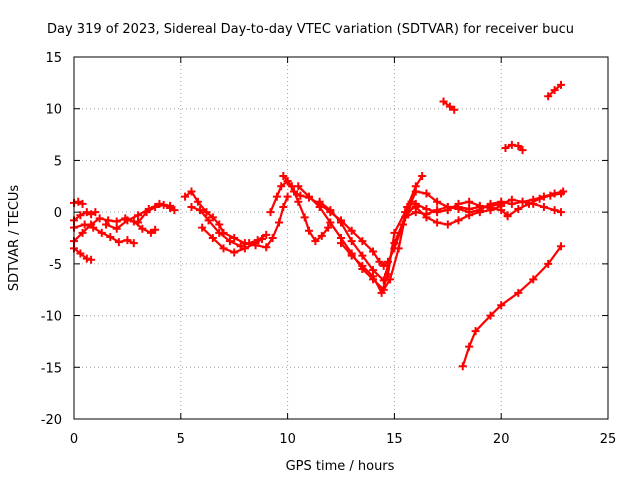 Image resolution: width=640 pixels, height=480 pixels. I want to click on y-axis-label: SDTVAR / TECUs, so click(14, 238).